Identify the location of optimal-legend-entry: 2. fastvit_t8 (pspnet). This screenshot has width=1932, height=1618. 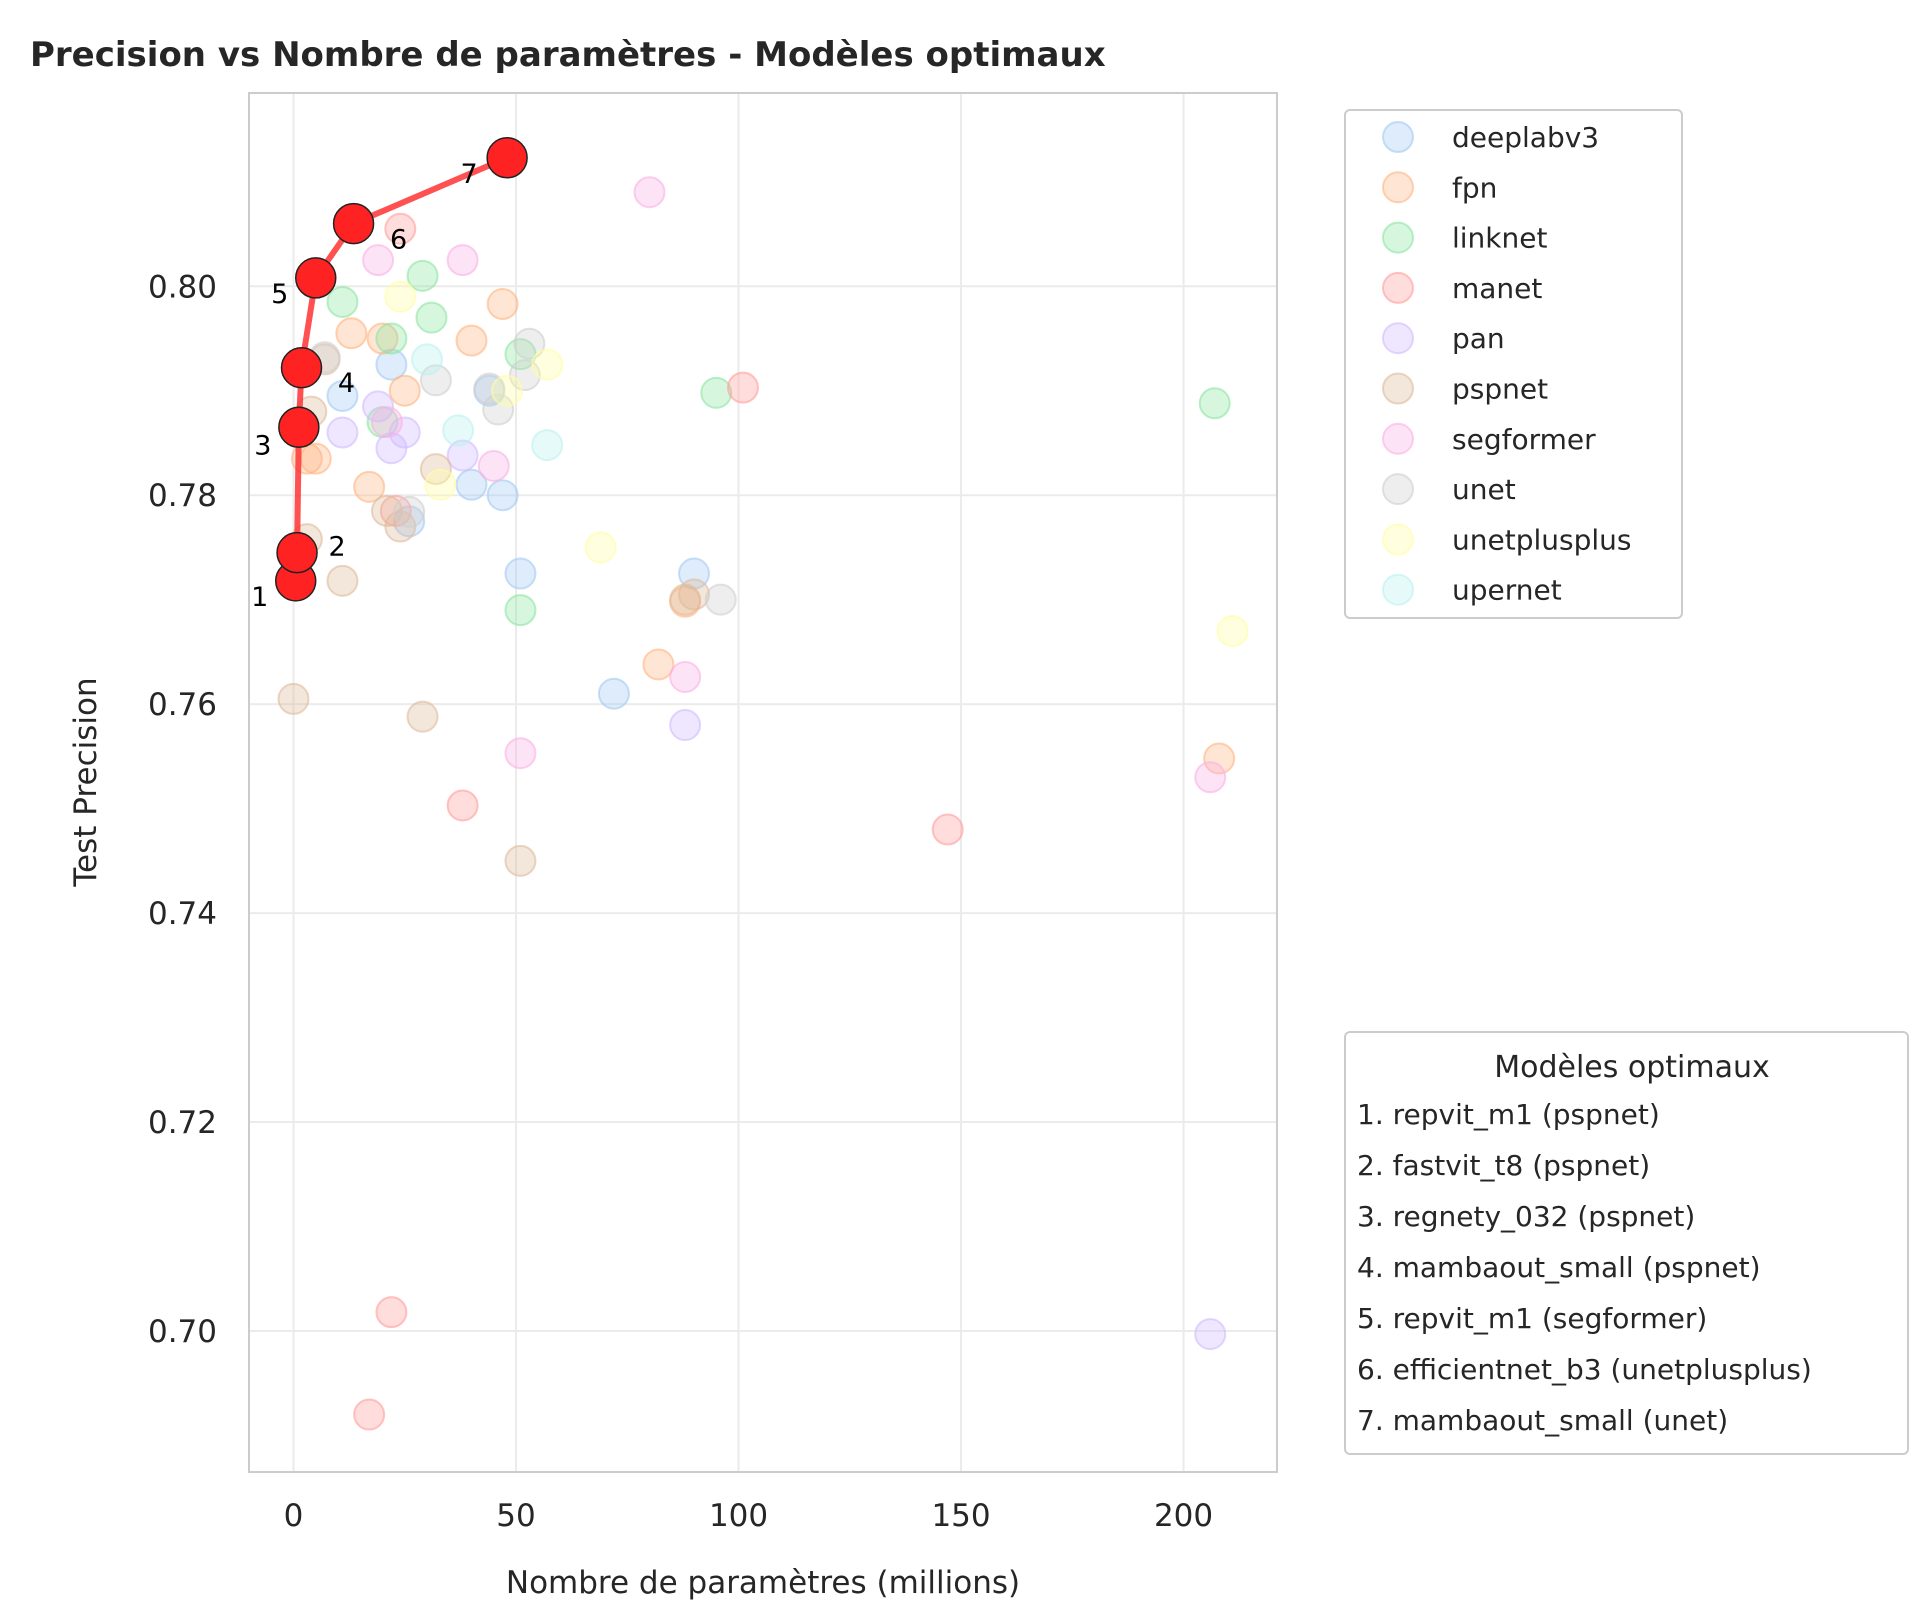
(1503, 1165).